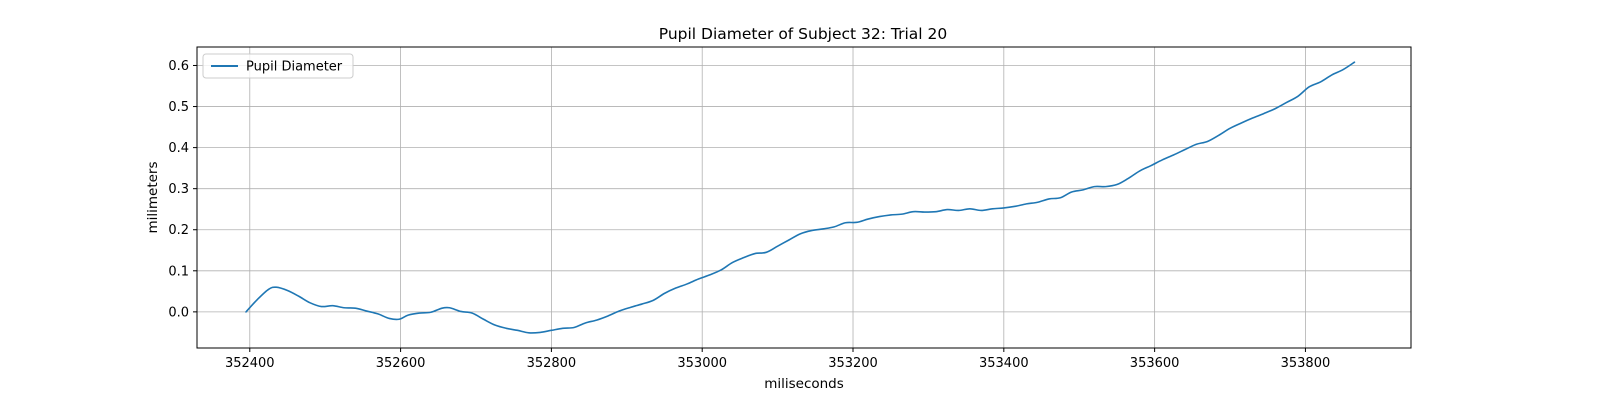  I want to click on y-tick-label: 0.5, so click(178, 107).